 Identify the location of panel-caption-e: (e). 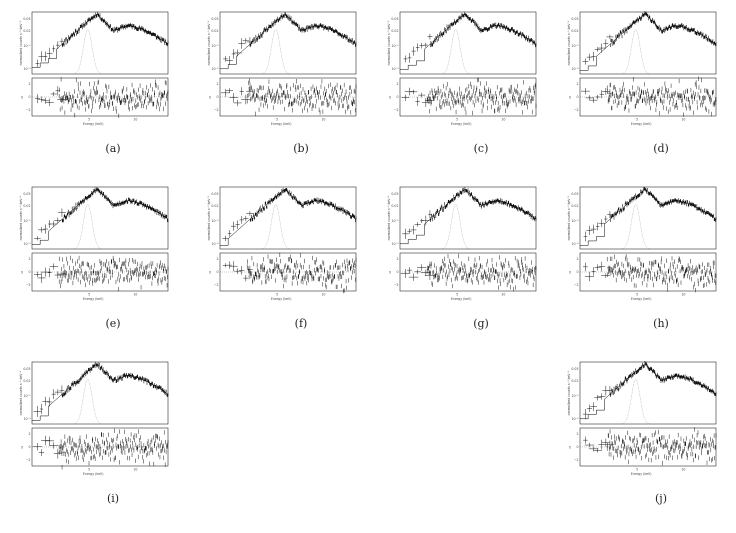
(113, 323).